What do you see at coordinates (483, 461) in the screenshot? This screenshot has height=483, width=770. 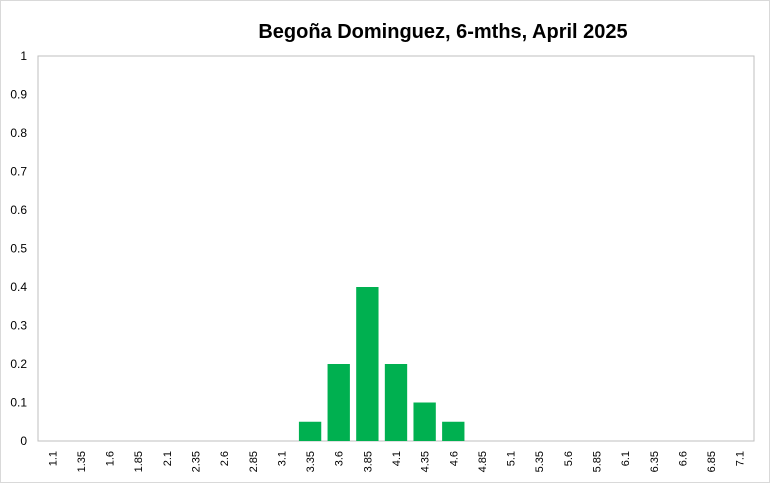 I see `x-tick-label: 4.85` at bounding box center [483, 461].